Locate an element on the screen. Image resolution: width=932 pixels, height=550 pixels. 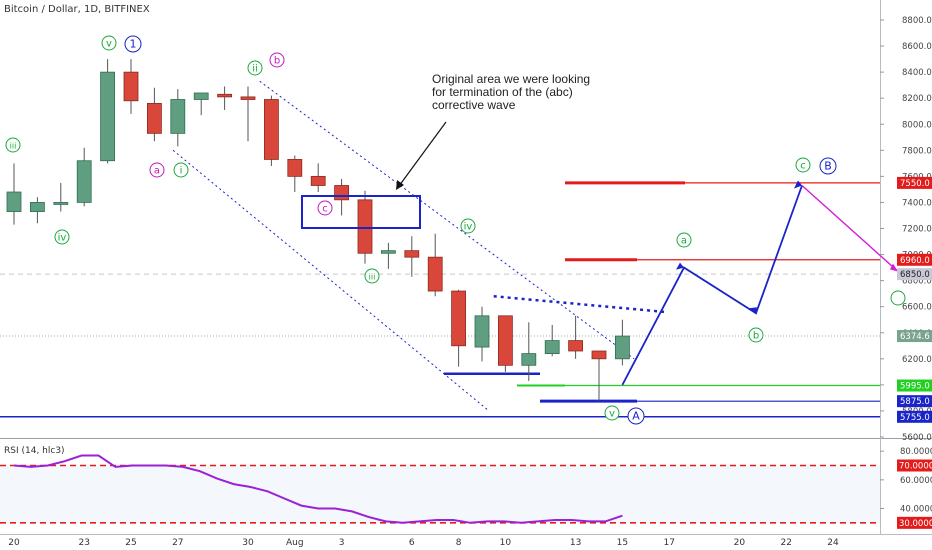
date-tick-label: 27 is located at coordinates (177, 543).